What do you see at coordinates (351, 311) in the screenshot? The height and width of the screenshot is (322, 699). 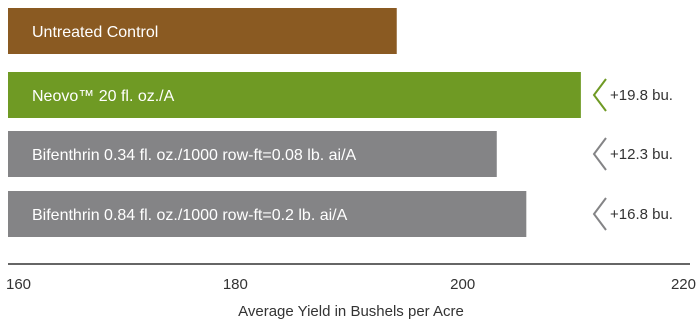 I see `x-axis-title: Average Yield in Bushels per Acre` at bounding box center [351, 311].